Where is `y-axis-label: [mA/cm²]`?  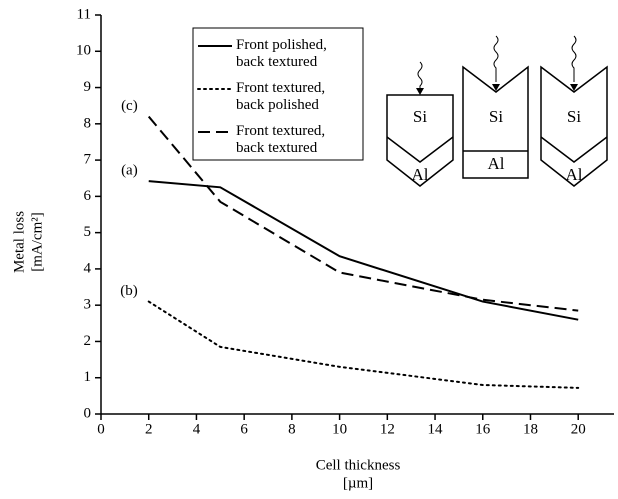 y-axis-label: [mA/cm²] is located at coordinates (37, 241).